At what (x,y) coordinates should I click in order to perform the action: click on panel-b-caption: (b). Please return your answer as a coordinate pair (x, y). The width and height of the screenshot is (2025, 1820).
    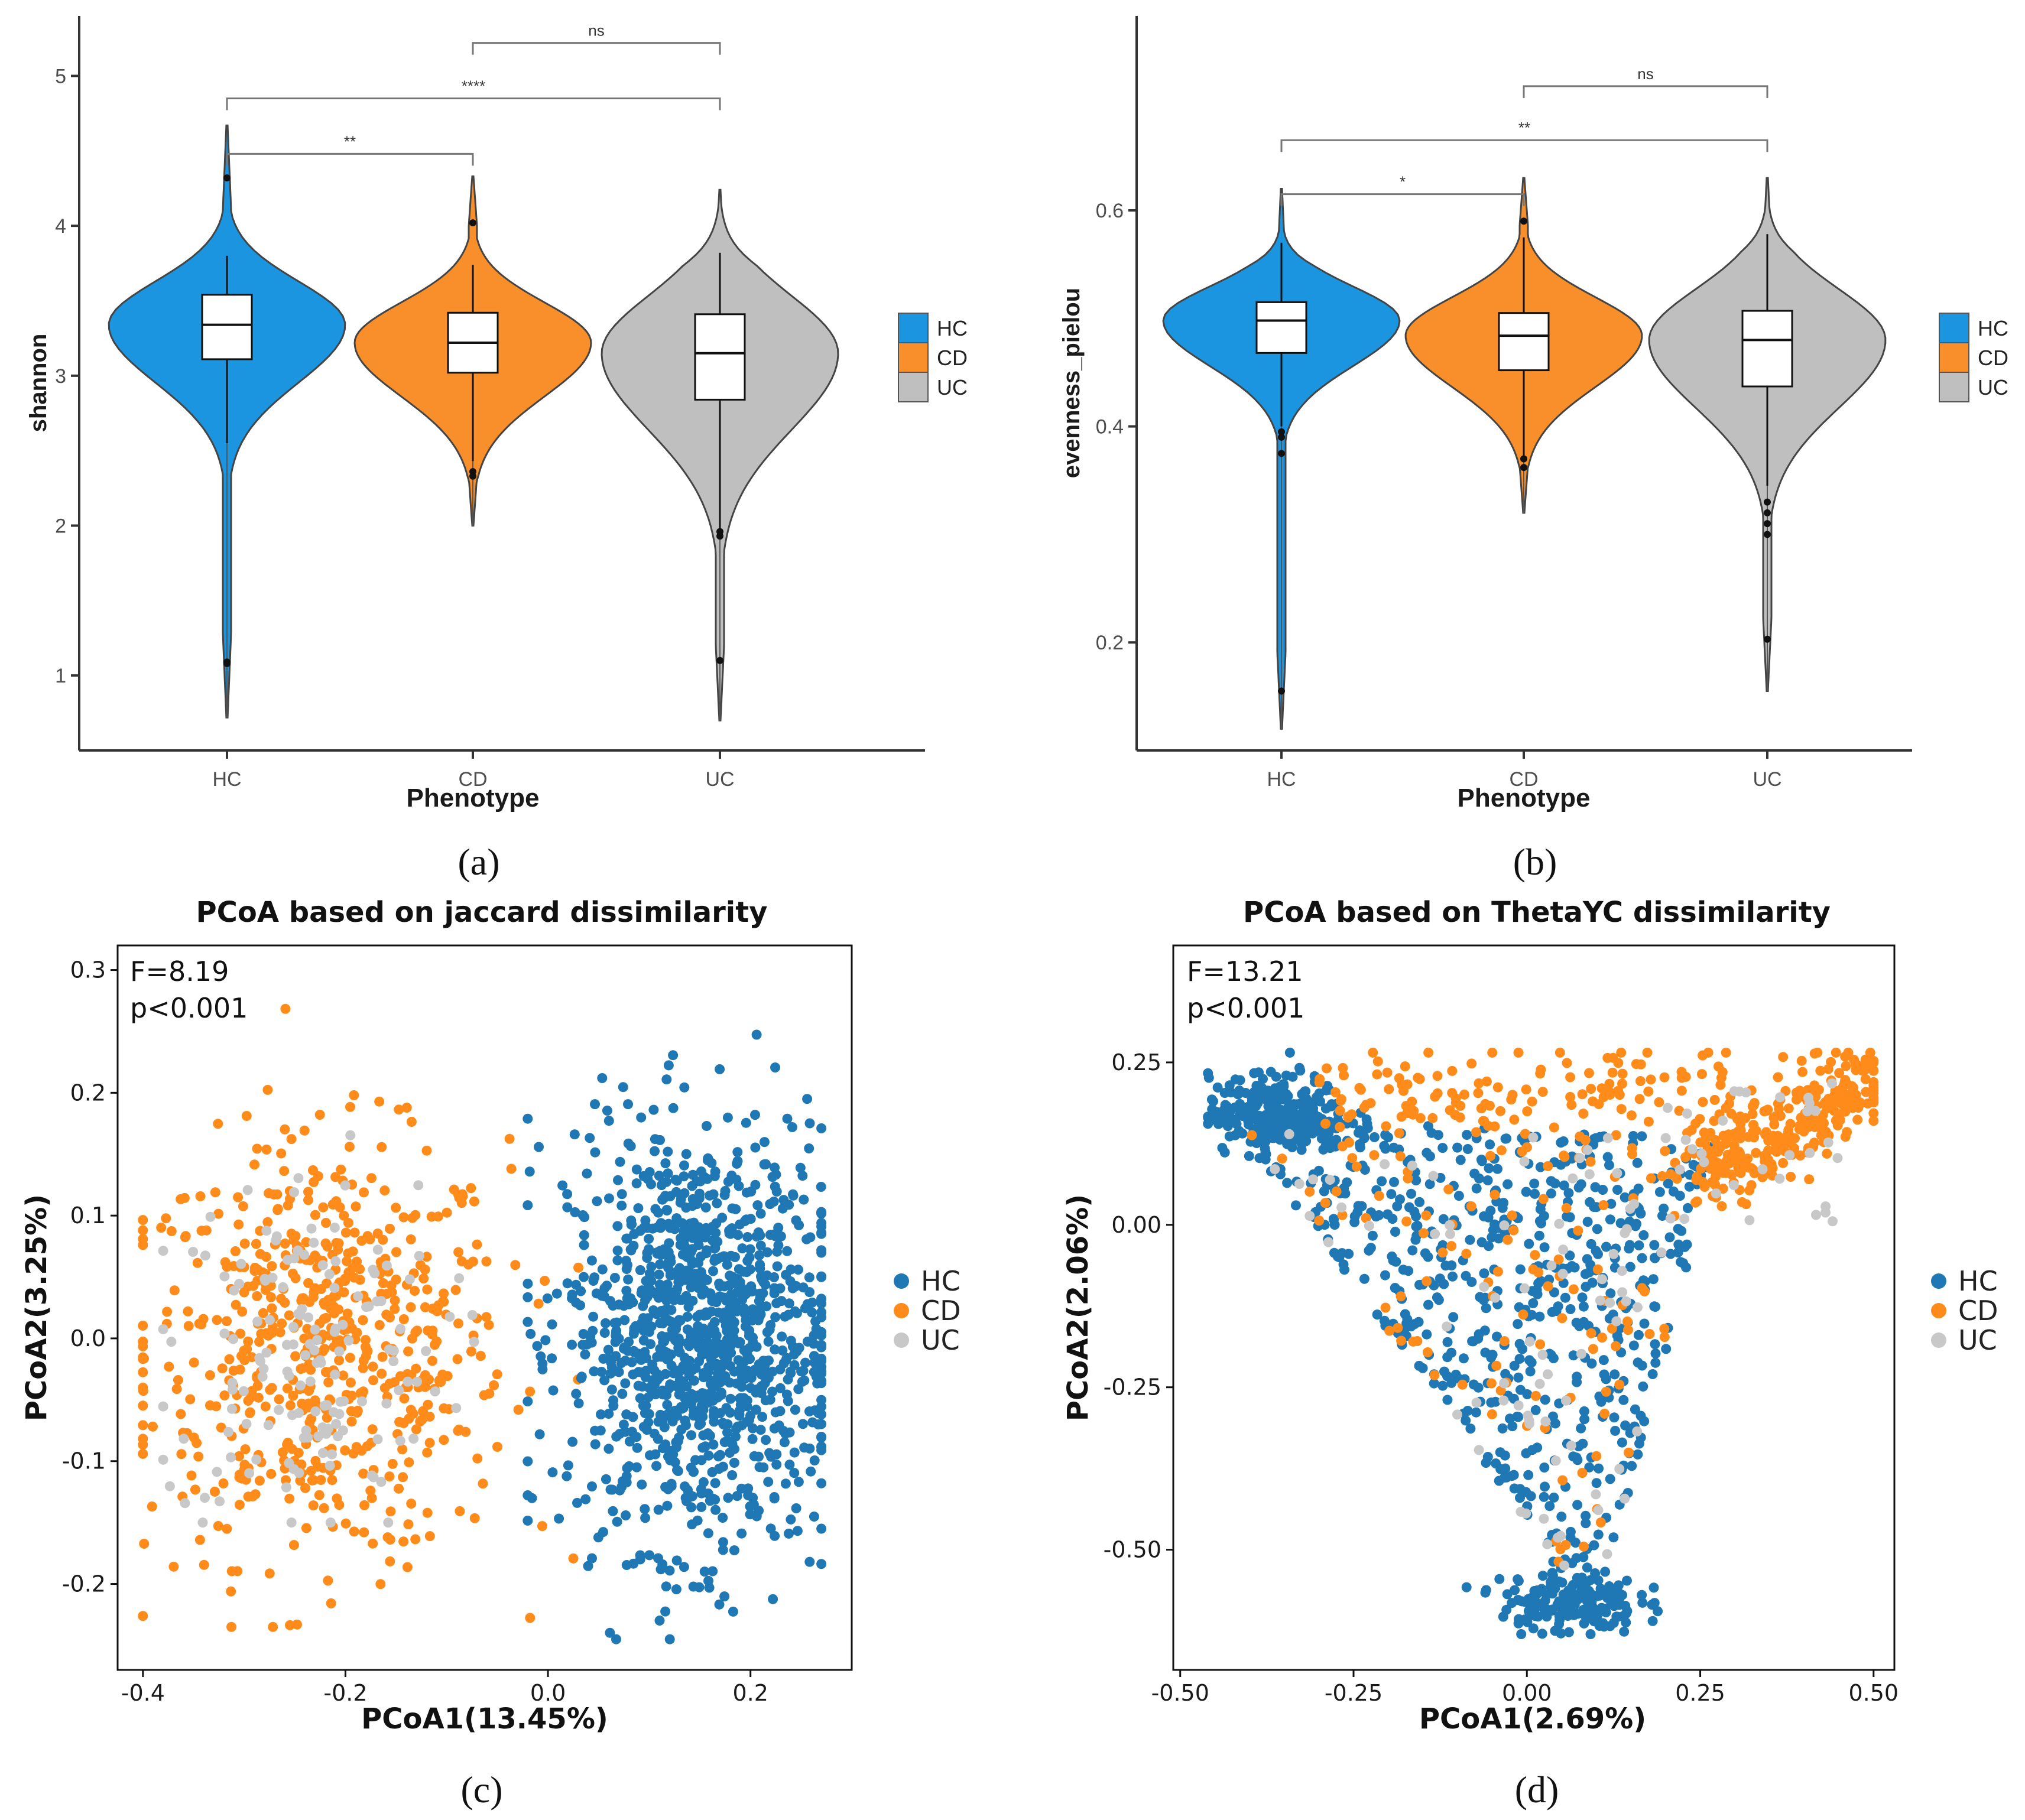
    Looking at the image, I should click on (1535, 862).